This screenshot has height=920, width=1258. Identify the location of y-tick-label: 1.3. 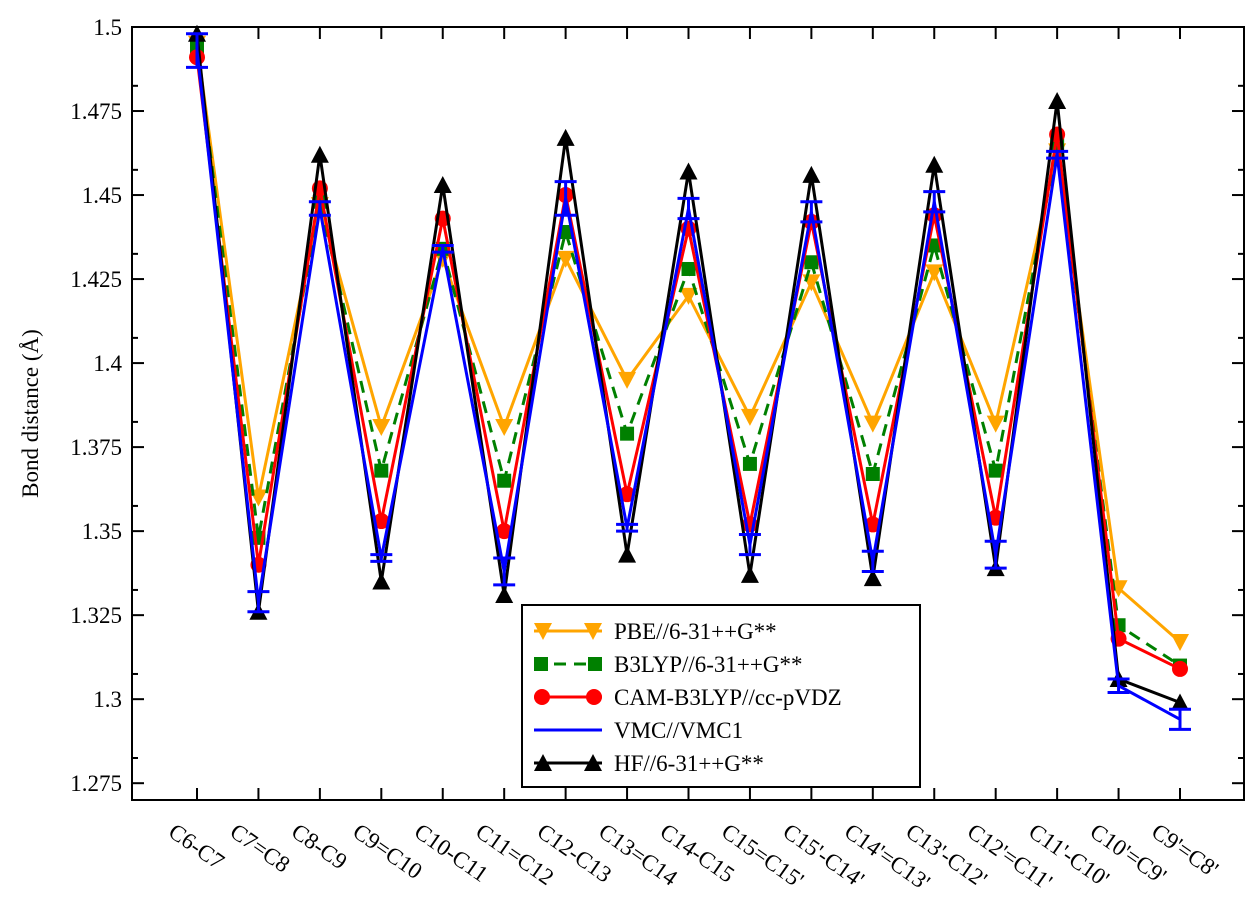
(107, 699).